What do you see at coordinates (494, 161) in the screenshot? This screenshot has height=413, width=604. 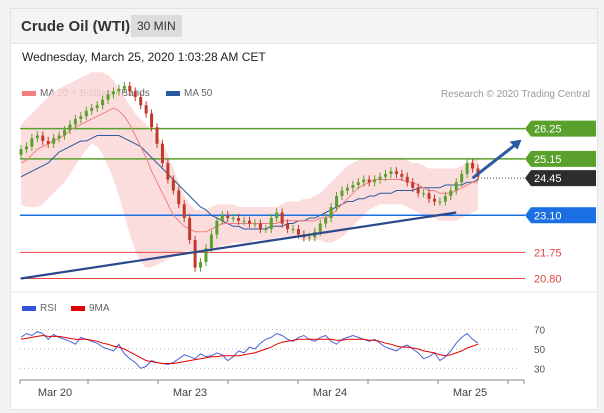 I see `forecast-arrow-shaft` at bounding box center [494, 161].